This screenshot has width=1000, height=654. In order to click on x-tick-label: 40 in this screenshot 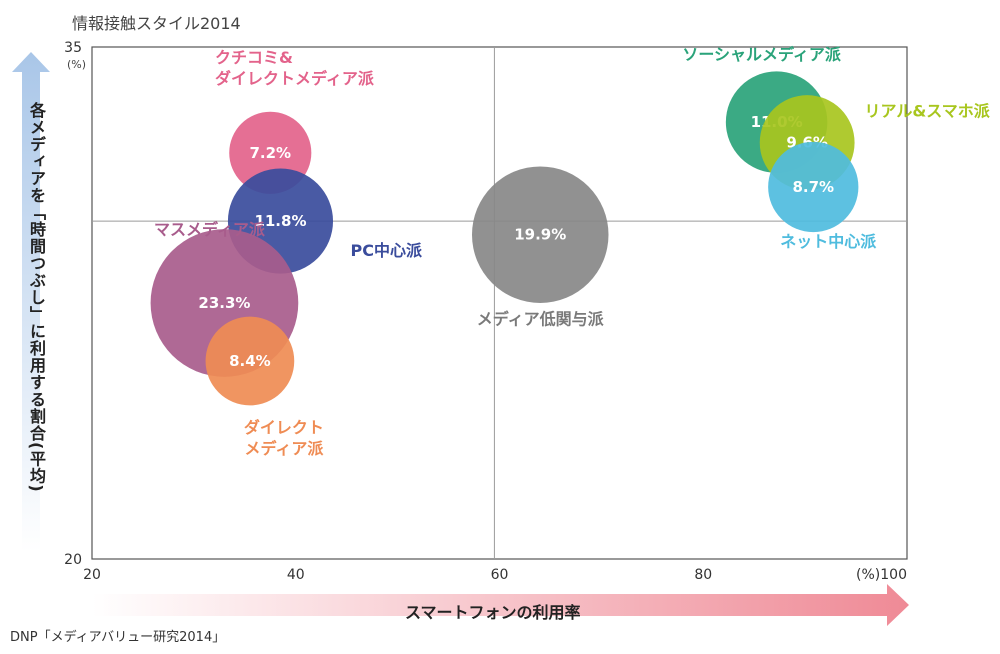, I will do `click(296, 575)`.